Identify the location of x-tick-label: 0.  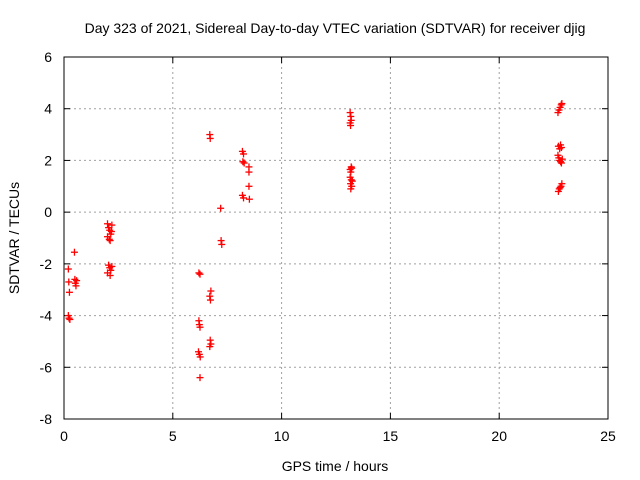
(64, 436).